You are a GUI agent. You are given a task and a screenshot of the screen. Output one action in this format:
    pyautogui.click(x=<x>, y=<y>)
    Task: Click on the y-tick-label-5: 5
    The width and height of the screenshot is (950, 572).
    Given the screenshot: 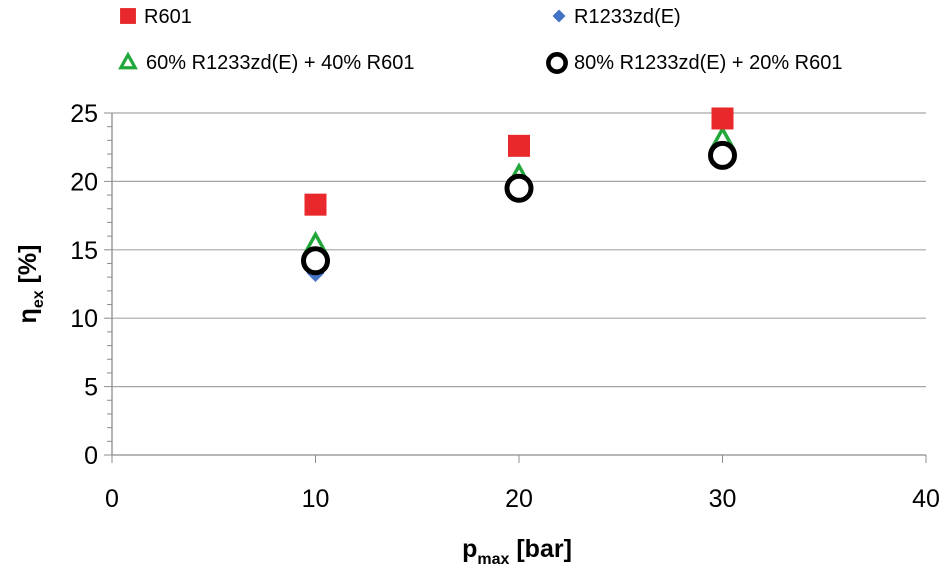 What is the action you would take?
    pyautogui.click(x=91, y=388)
    